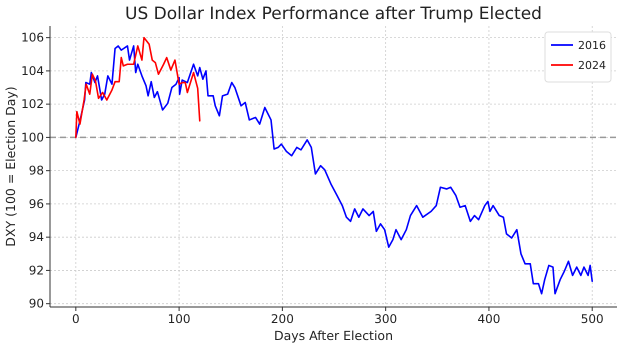  Describe the element at coordinates (138, 87) in the screenshot. I see `line-series` at that location.